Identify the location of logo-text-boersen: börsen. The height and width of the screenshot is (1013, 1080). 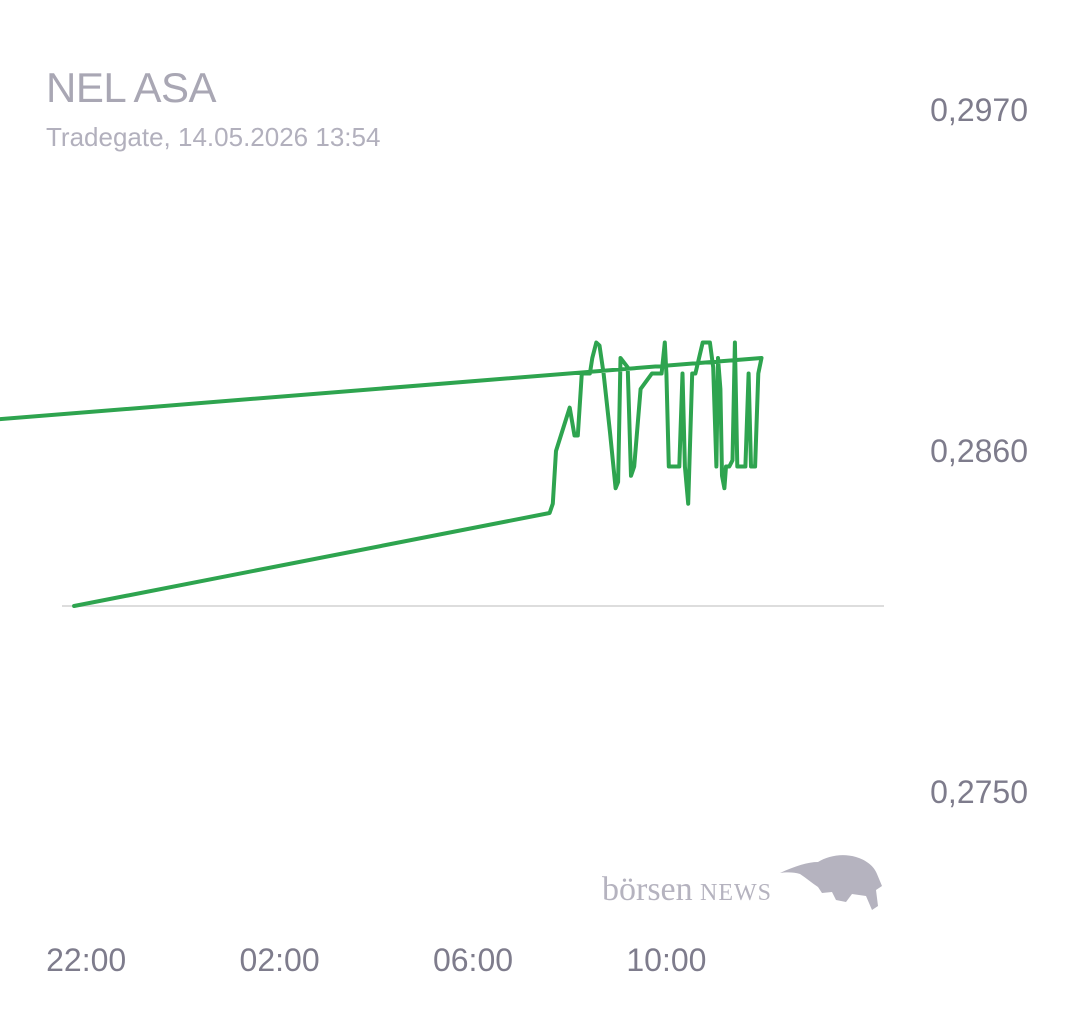
(647, 889).